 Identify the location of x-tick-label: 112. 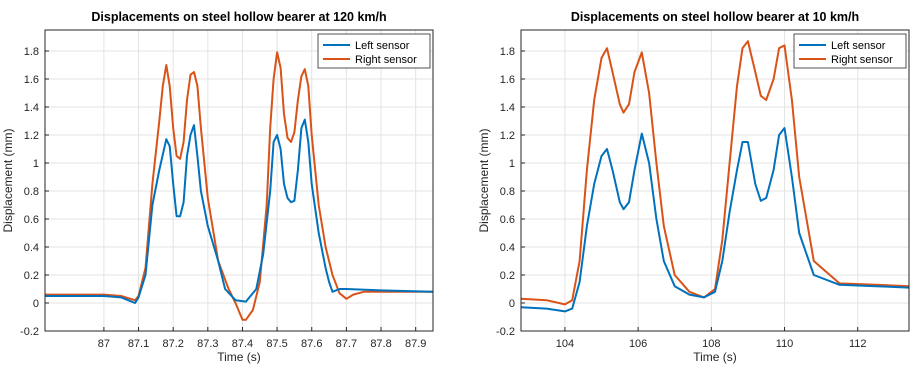
(858, 344).